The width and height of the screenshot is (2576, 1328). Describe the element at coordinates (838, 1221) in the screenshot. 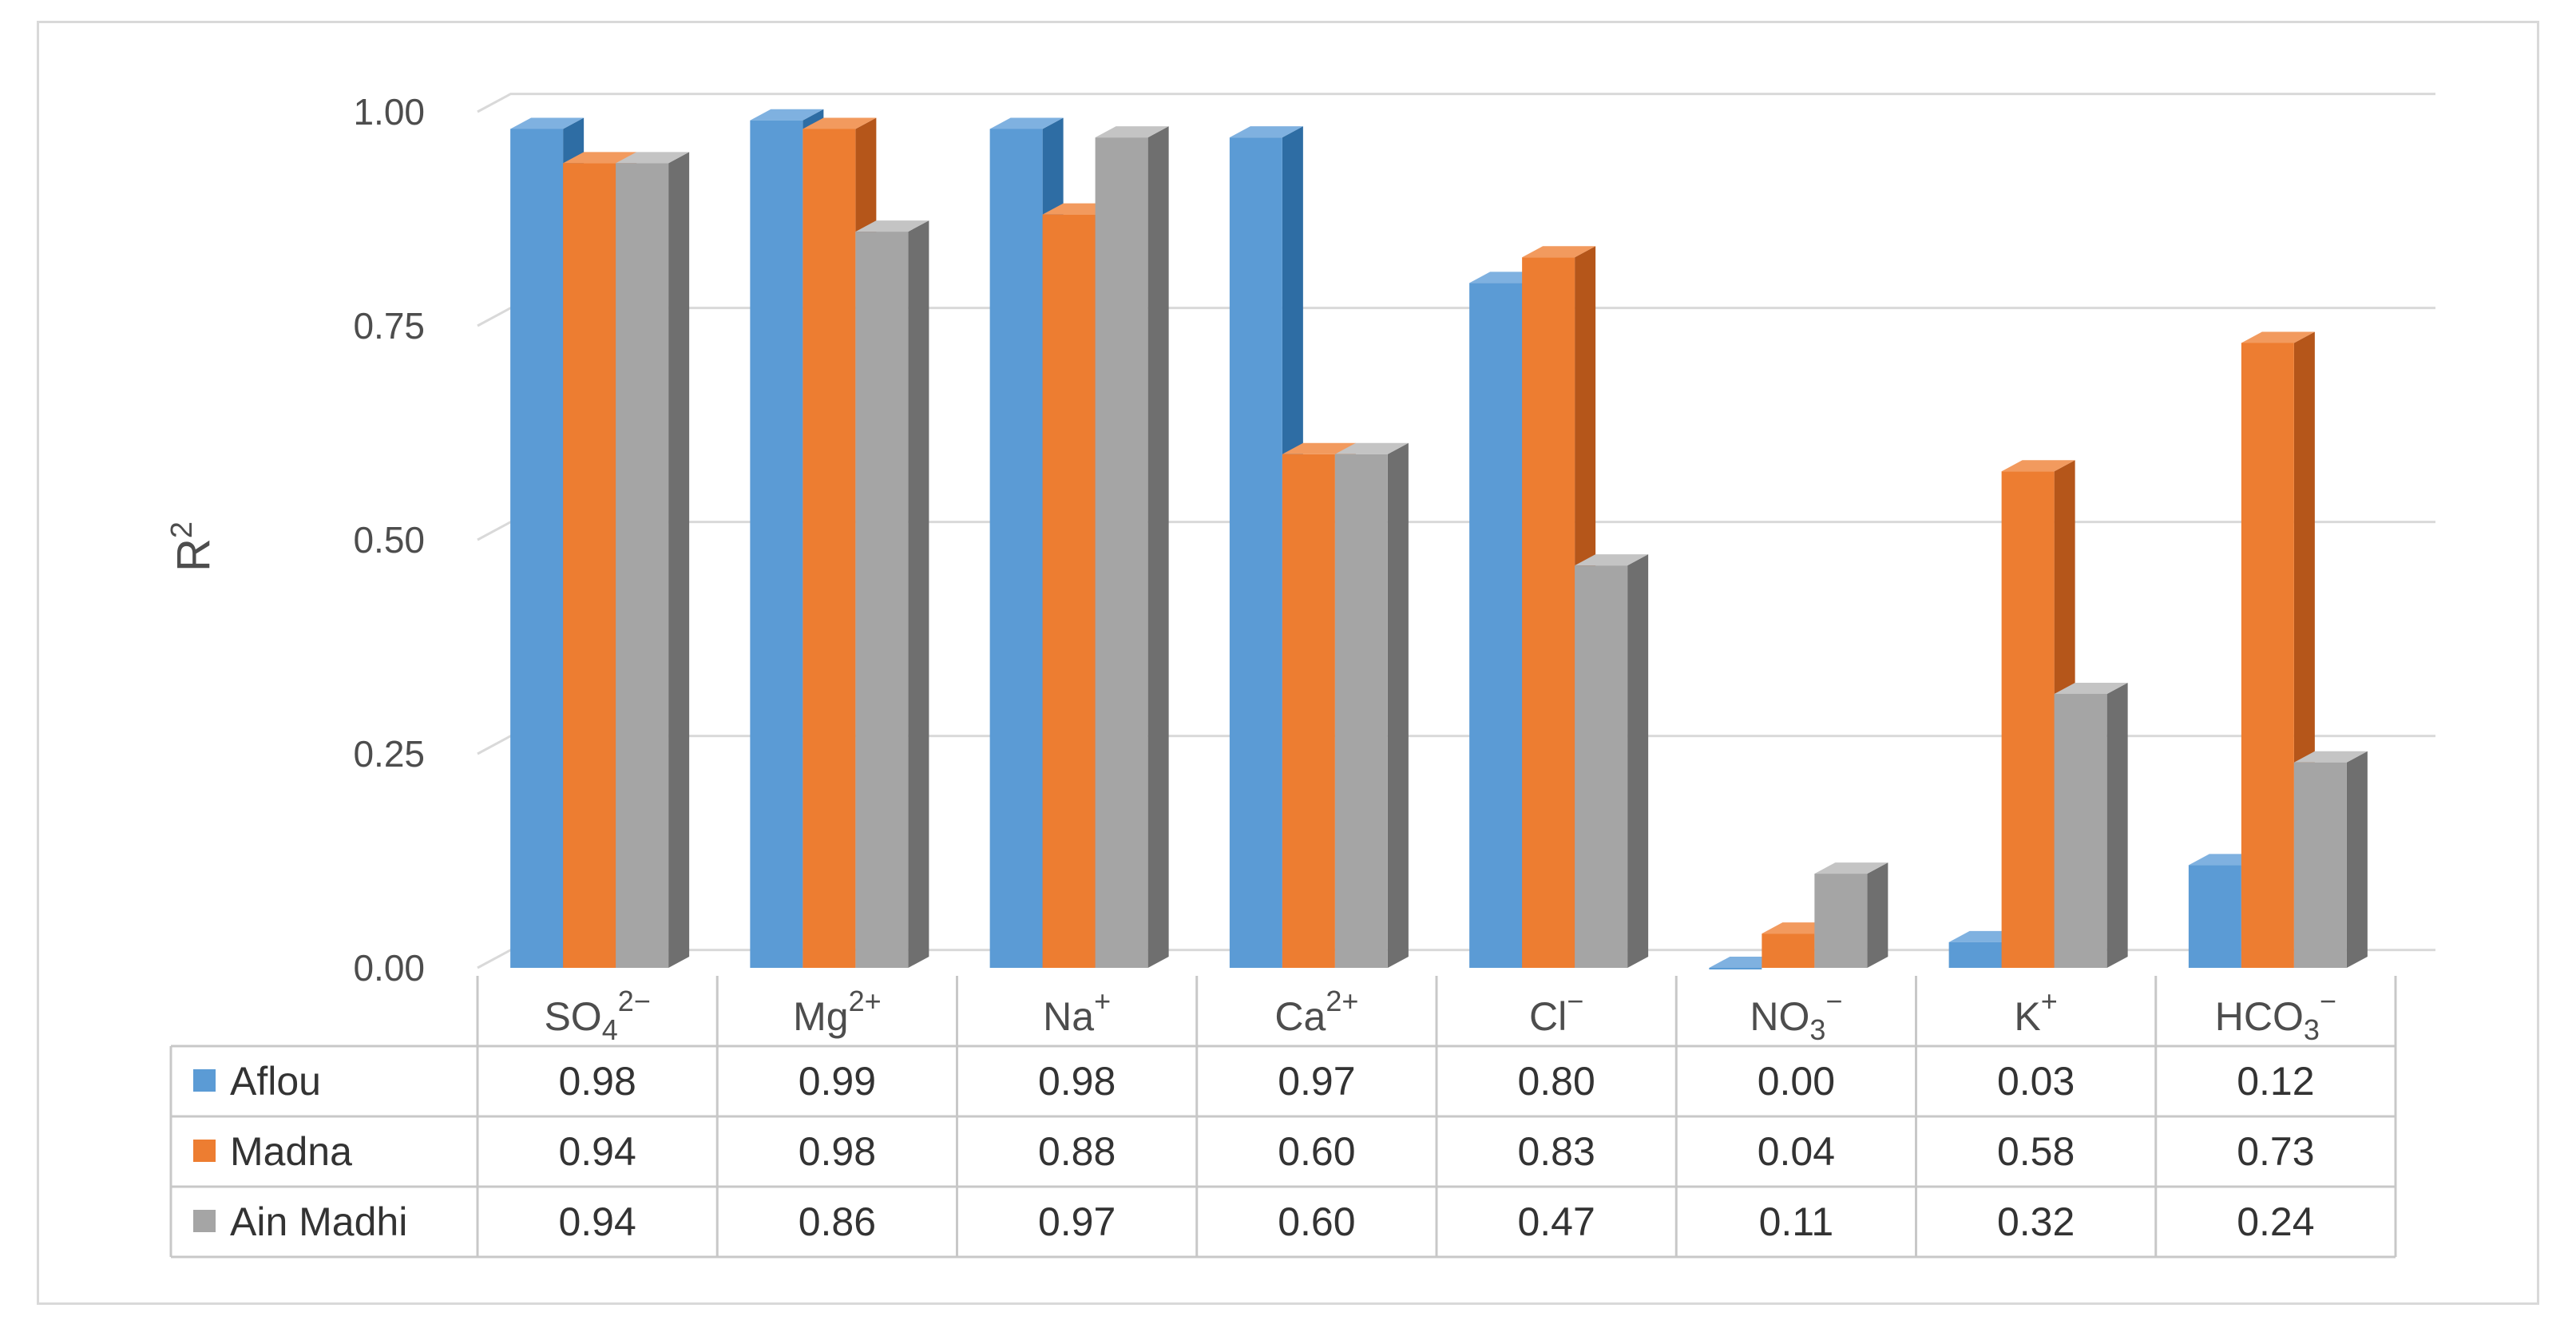

I see `data-label: 0.86` at that location.